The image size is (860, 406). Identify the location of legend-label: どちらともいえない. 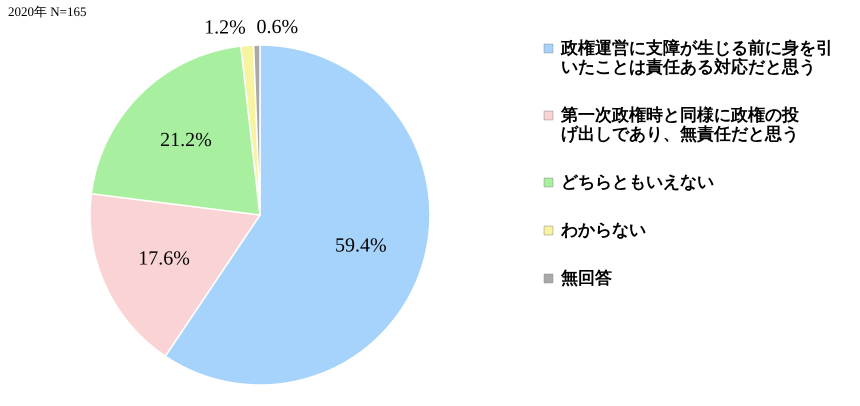
(637, 182).